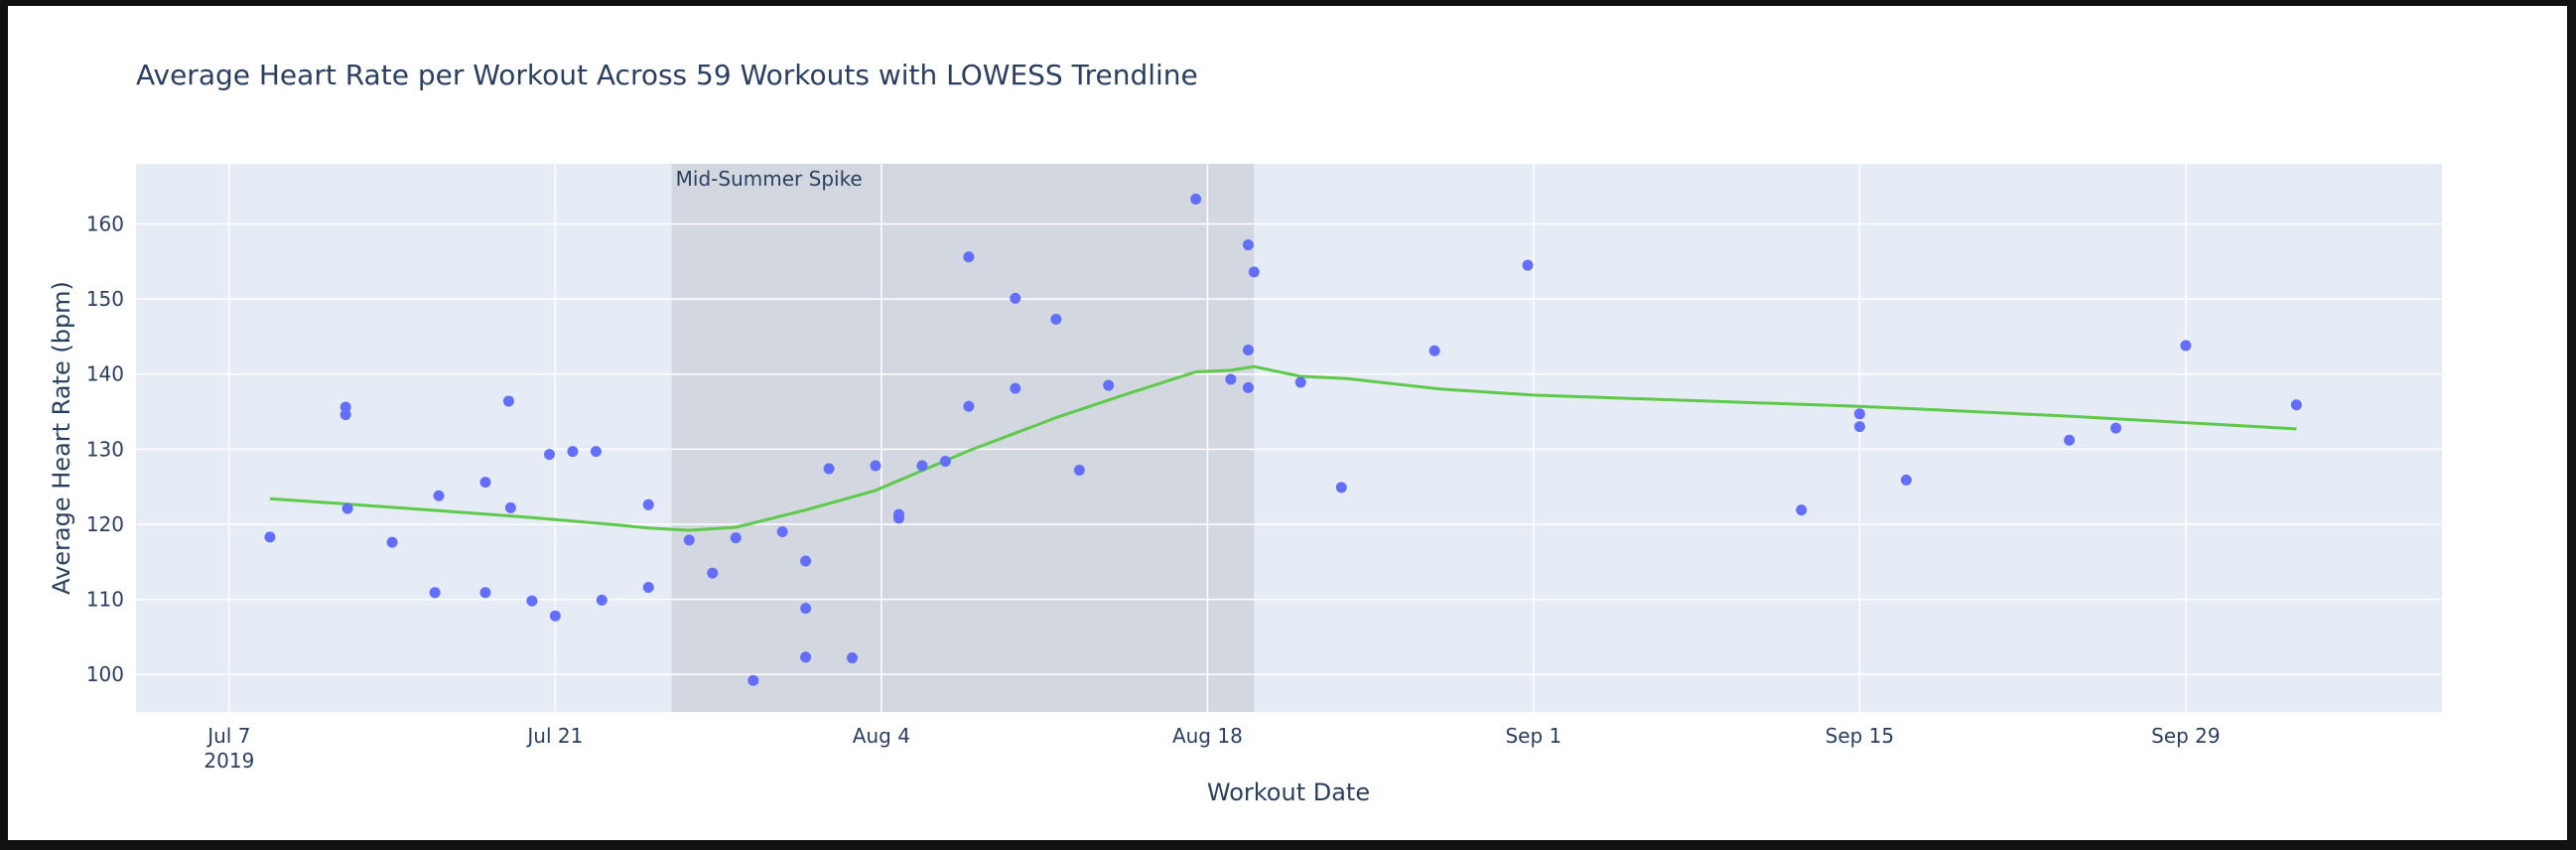 The height and width of the screenshot is (850, 2576). I want to click on x-tick-label: Sep 15, so click(1860, 736).